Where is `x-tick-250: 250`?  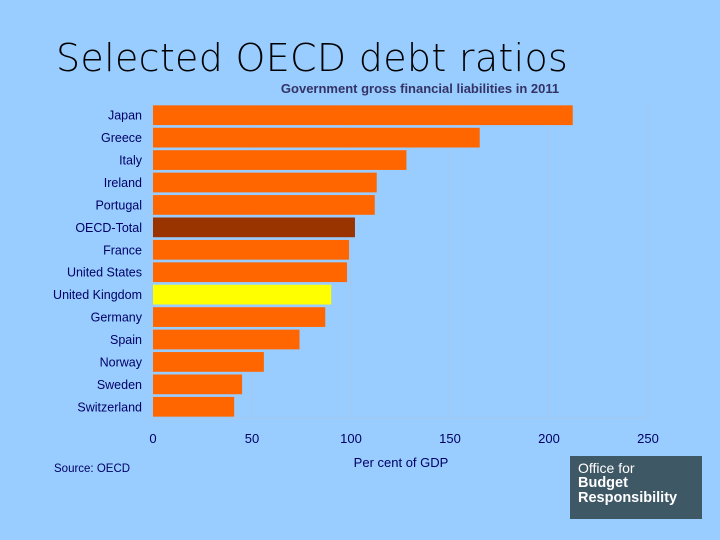 x-tick-250: 250 is located at coordinates (648, 438).